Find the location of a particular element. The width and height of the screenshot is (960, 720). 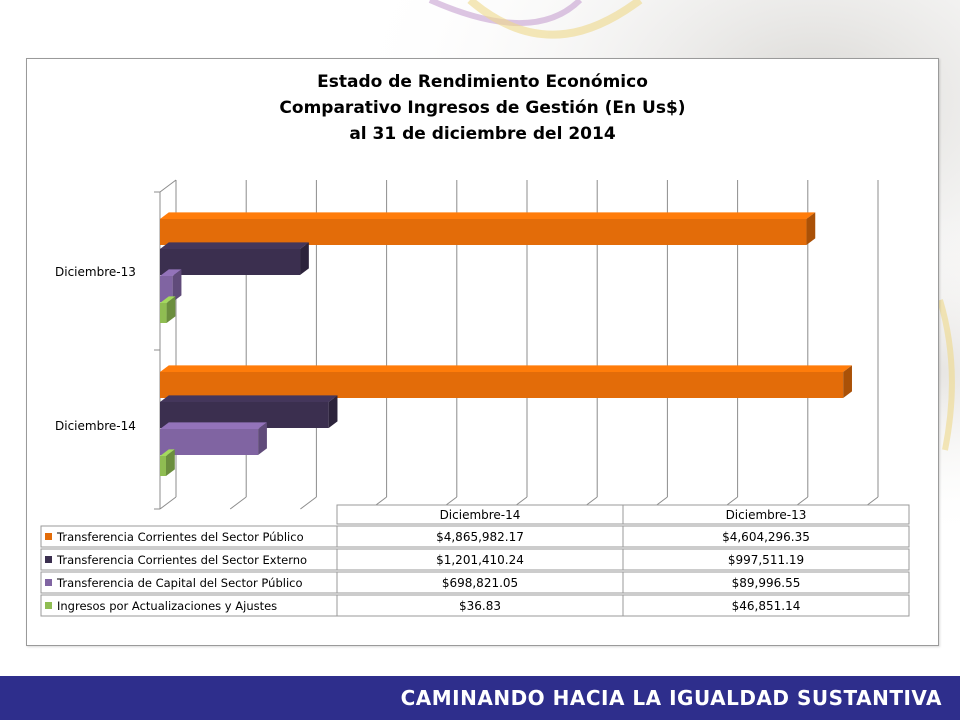

table-value: $89,996.55 is located at coordinates (766, 583).